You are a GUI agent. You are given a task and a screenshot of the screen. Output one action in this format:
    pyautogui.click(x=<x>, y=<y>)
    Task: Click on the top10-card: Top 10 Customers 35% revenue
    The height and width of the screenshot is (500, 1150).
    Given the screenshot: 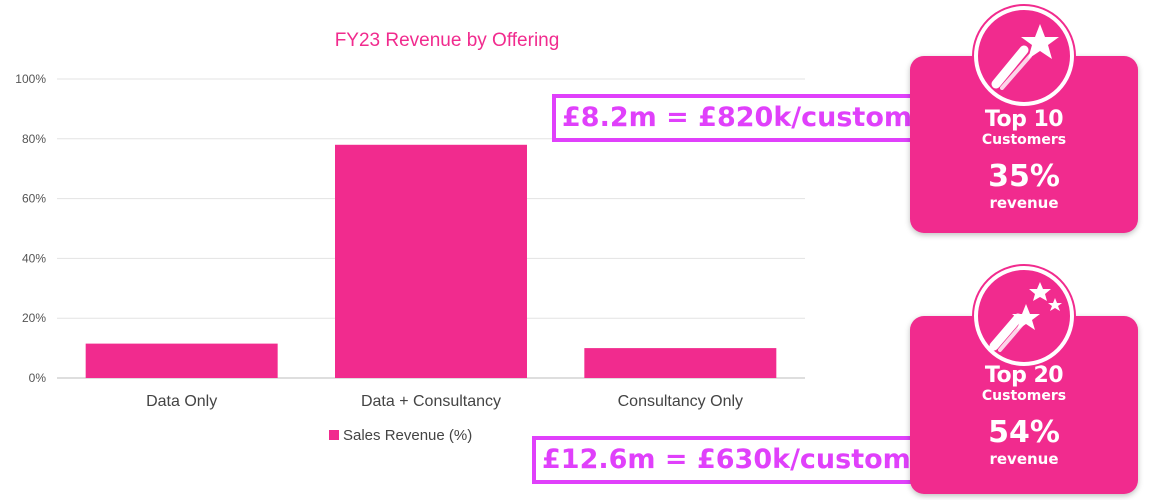 What is the action you would take?
    pyautogui.click(x=1024, y=119)
    